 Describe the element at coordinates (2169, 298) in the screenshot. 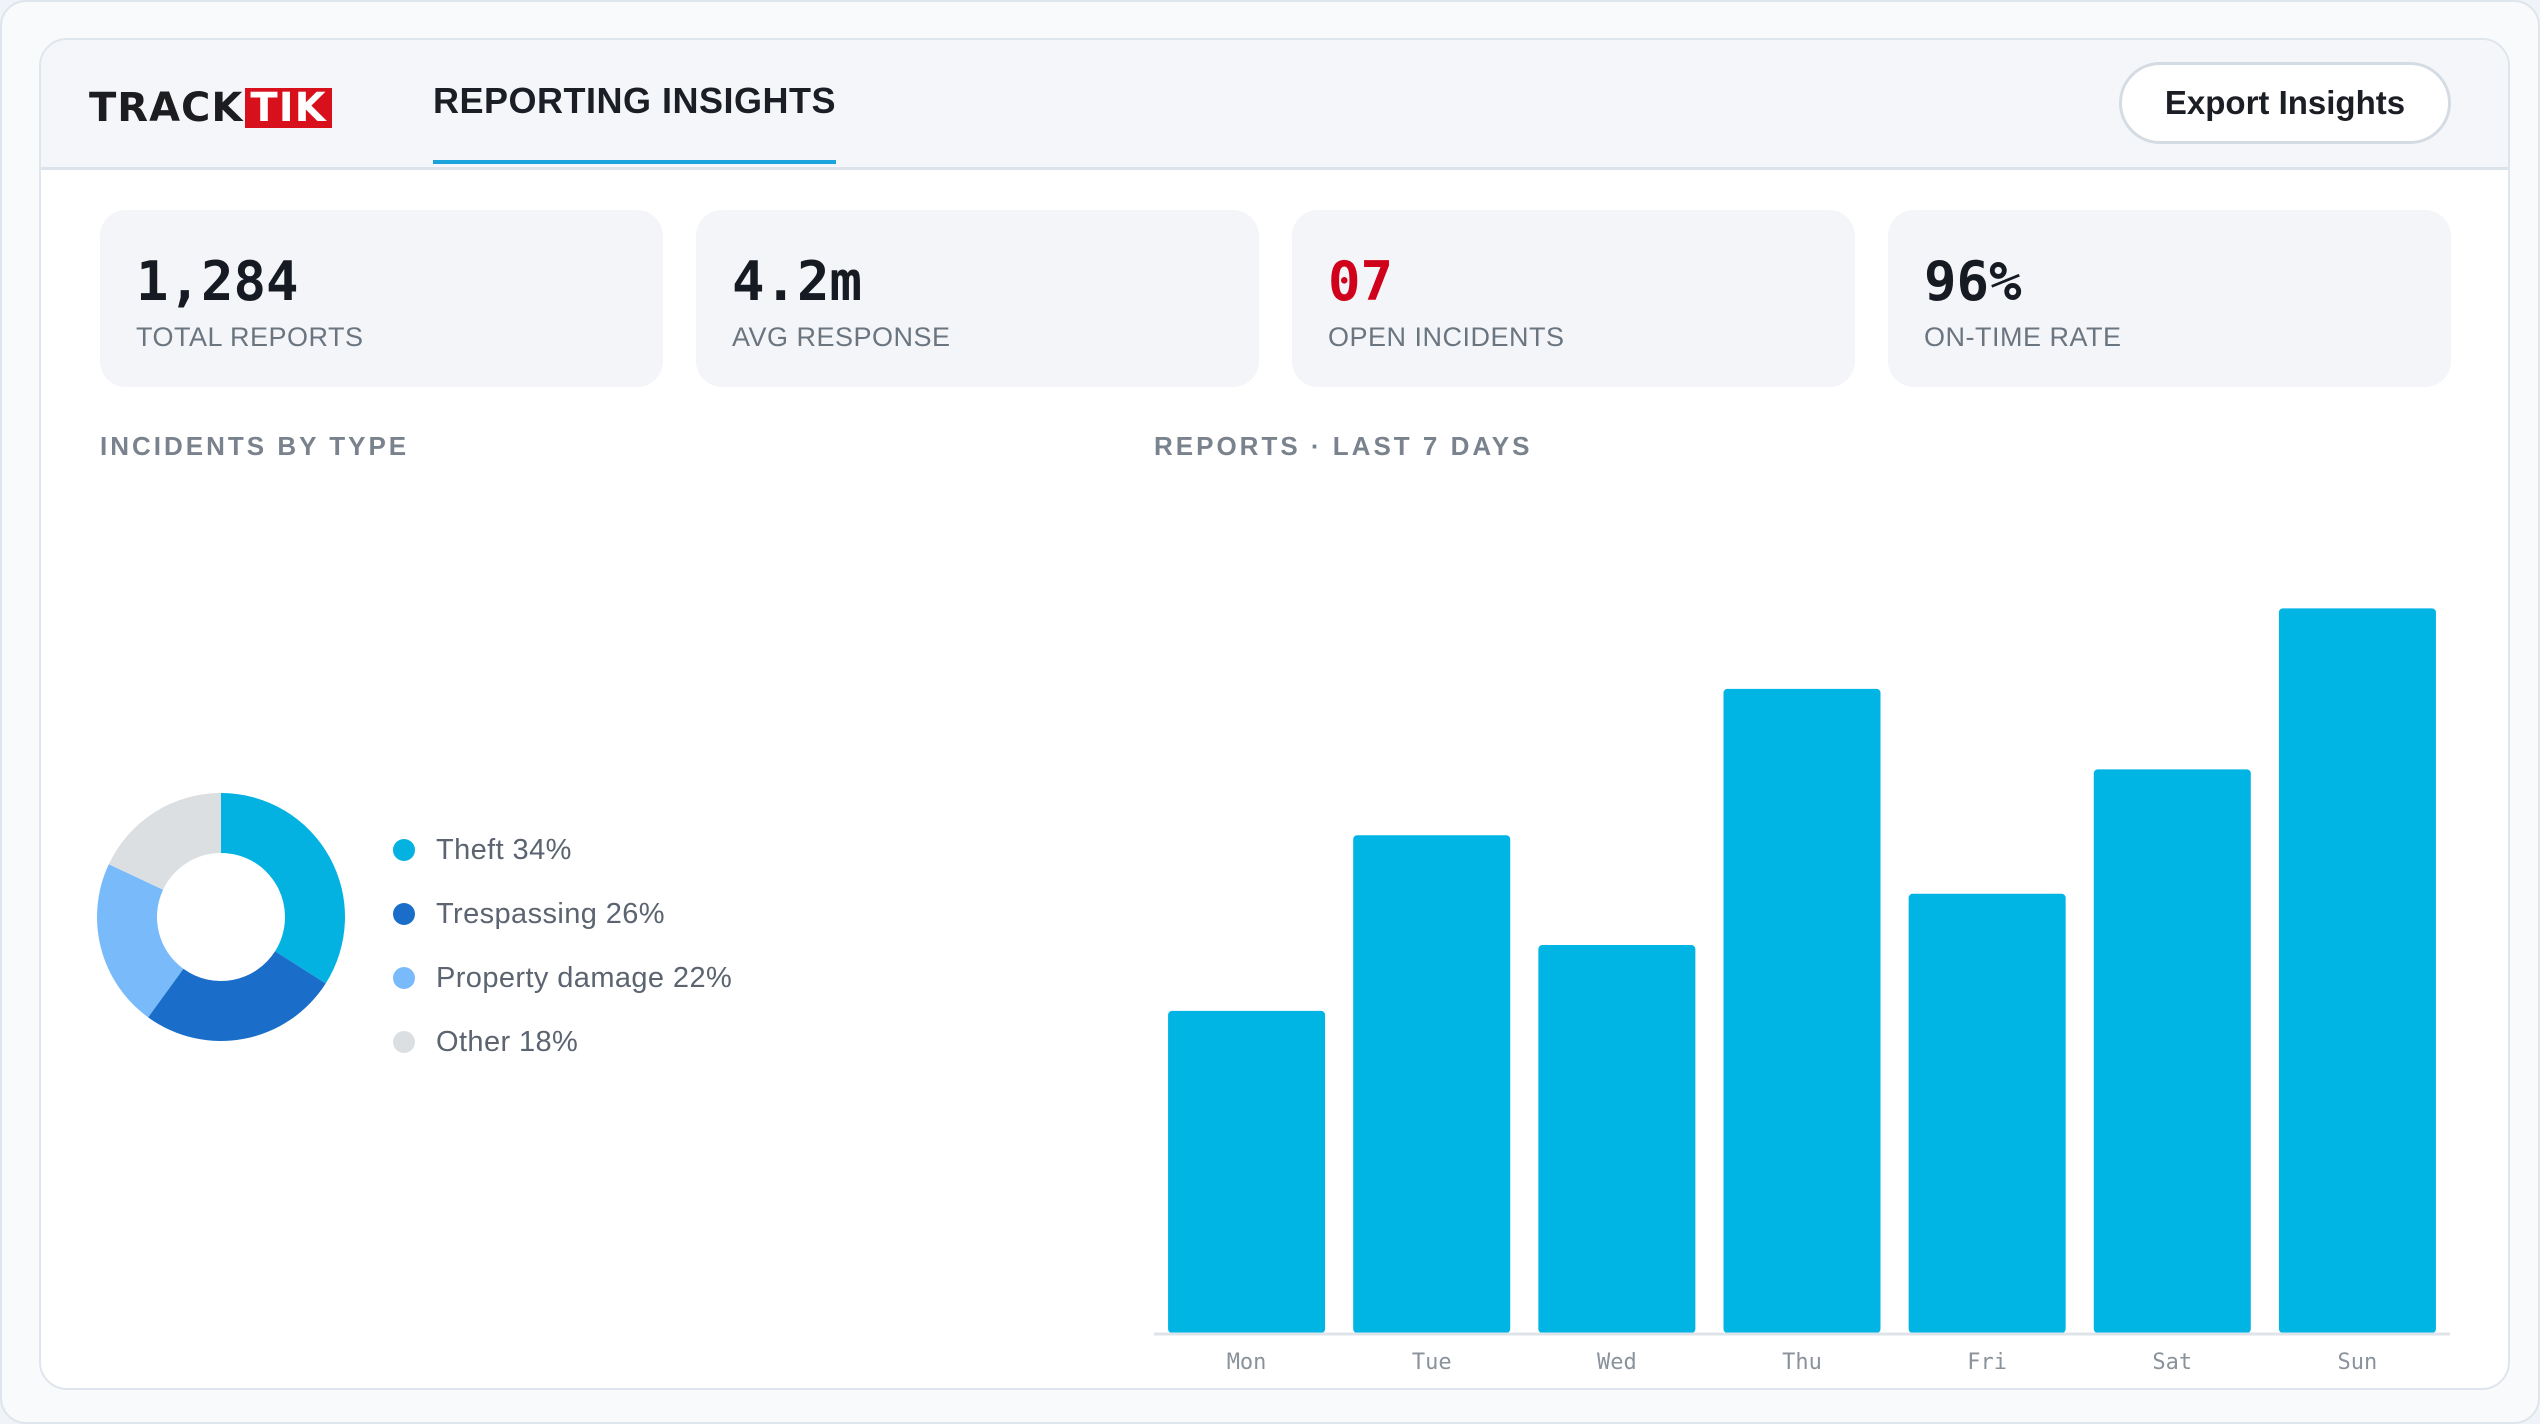

I see `stat-card-on-time-rate: 96% ON-TIME RATE` at that location.